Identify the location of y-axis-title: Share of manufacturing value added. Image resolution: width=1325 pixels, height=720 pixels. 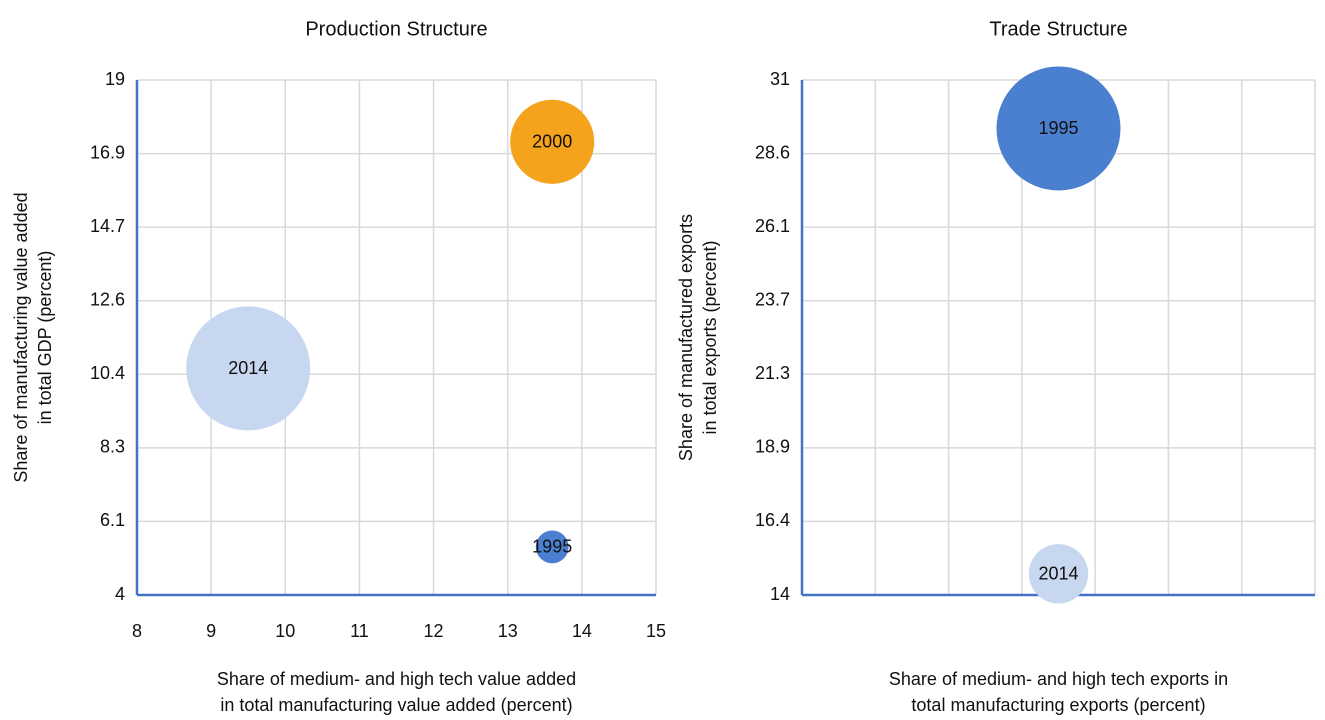
(21, 337).